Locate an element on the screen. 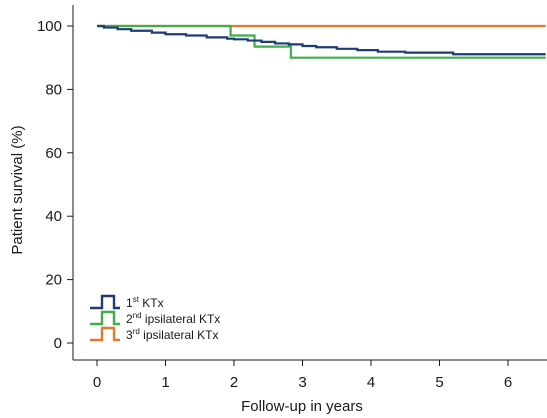  y-tick-label: 20 is located at coordinates (53, 280).